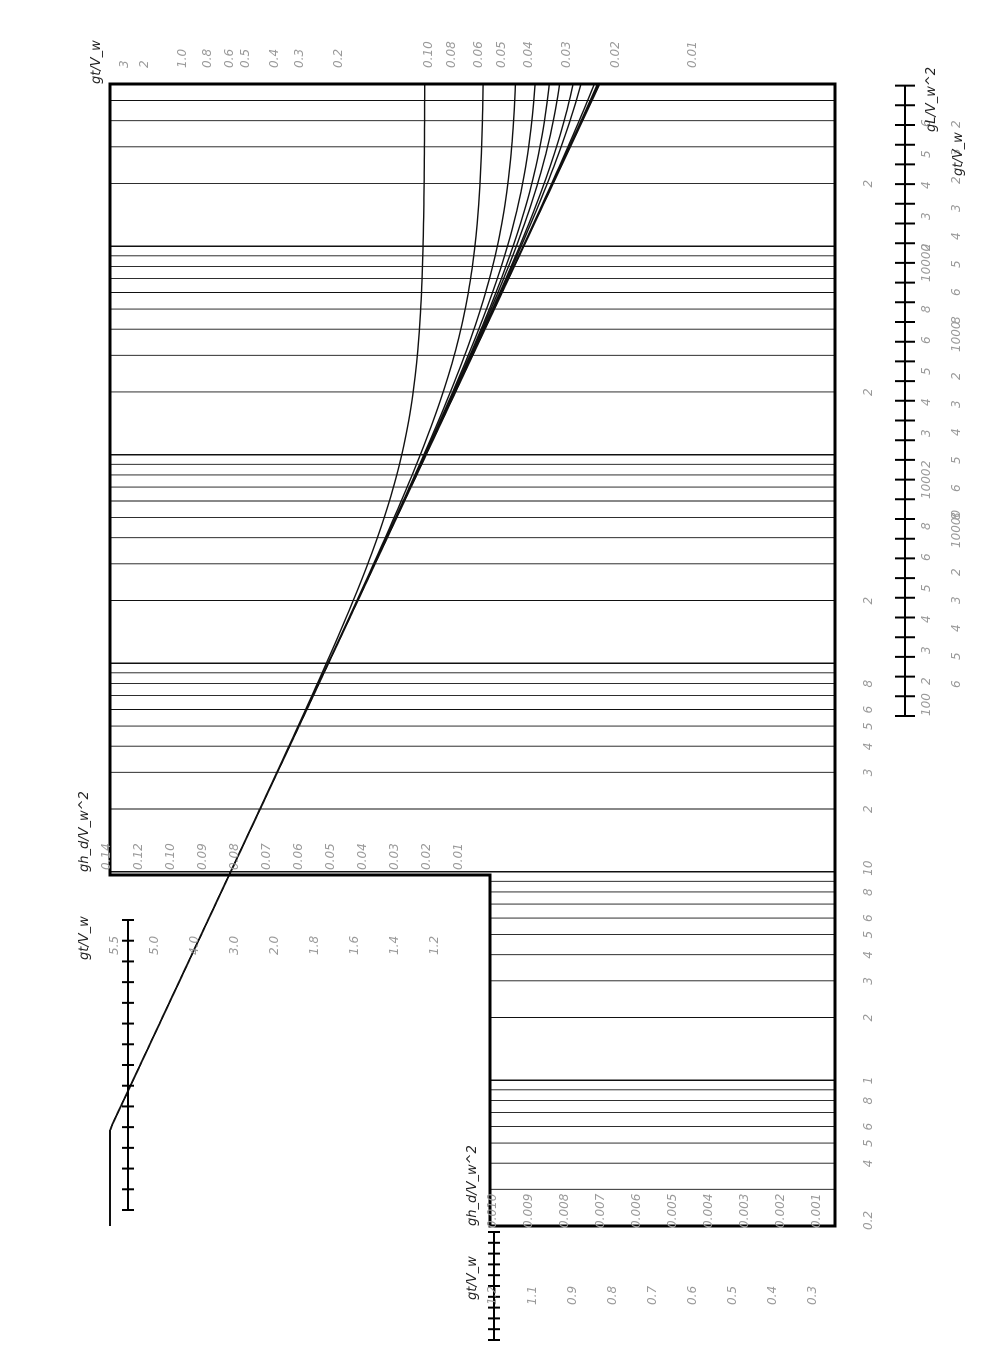 The image size is (981, 1352). What do you see at coordinates (816, 1211) in the screenshot?
I see `low-ghd-label: 0.001` at bounding box center [816, 1211].